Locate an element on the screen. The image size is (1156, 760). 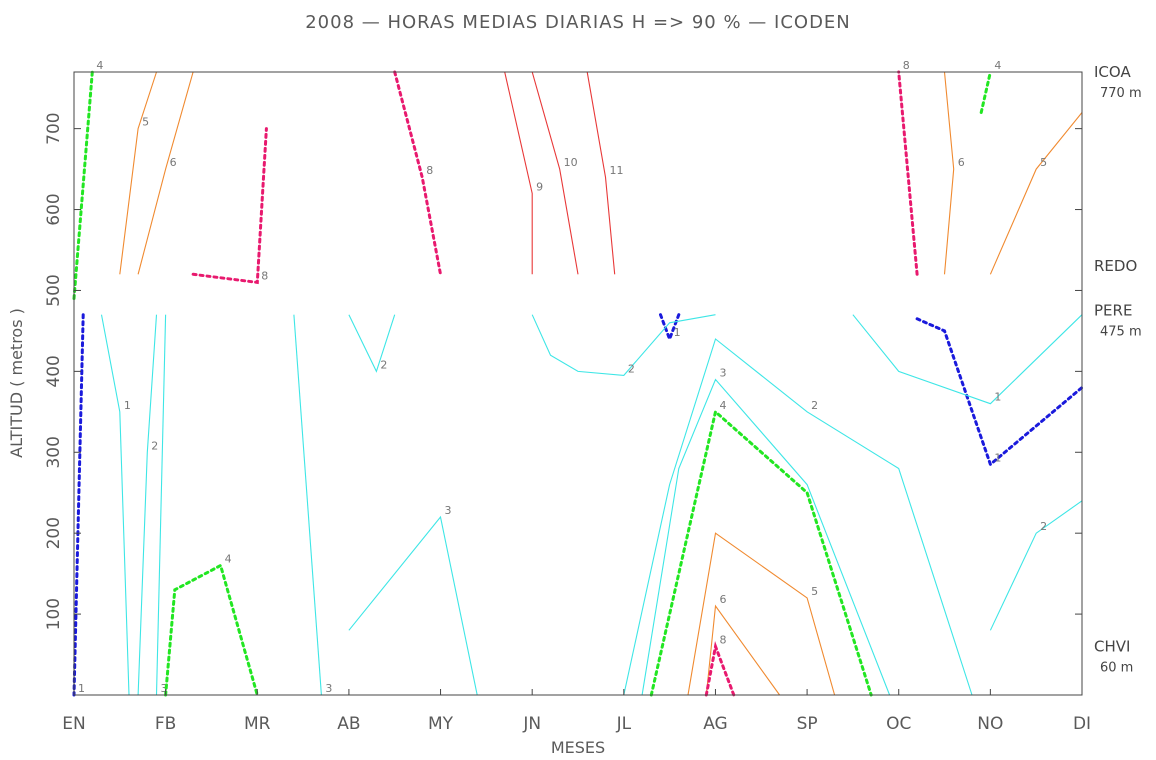
x-tick-label: AB is located at coordinates (348, 724).